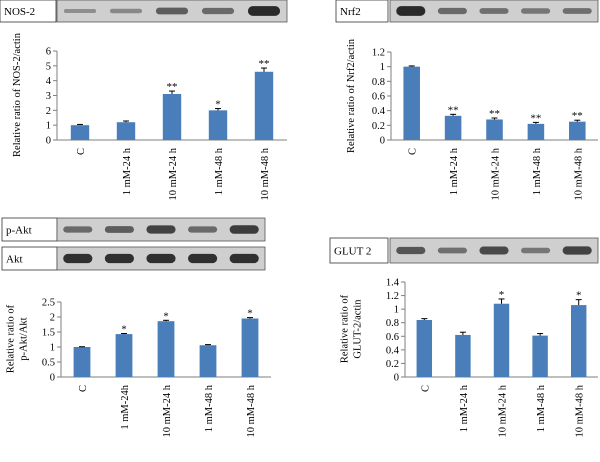 The width and height of the screenshot is (600, 462). I want to click on y-tick-label: 1.5, so click(48, 333).